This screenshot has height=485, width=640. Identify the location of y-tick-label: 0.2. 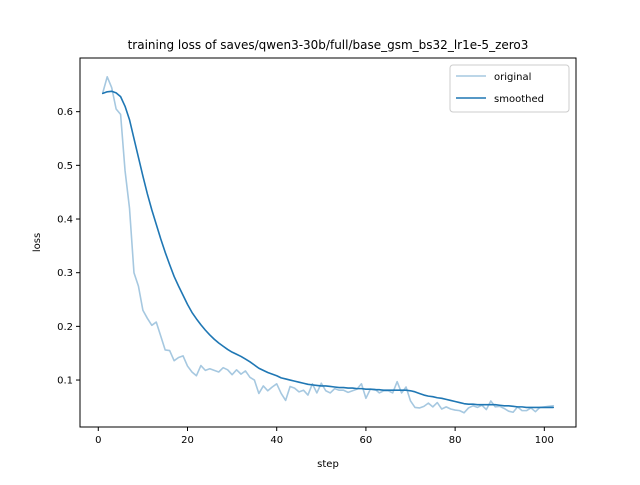
(65, 327).